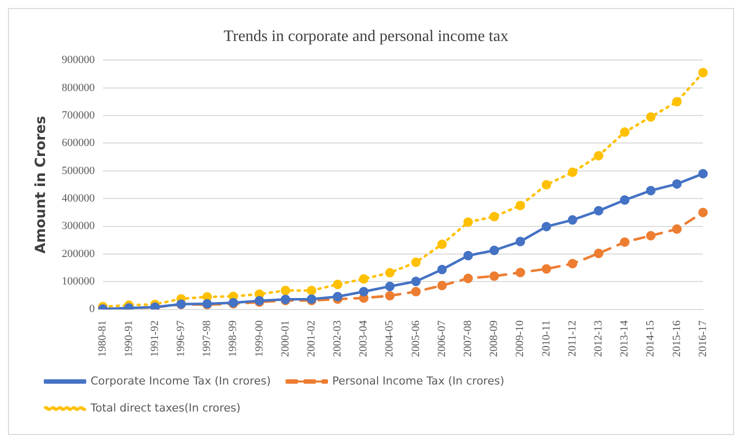  What do you see at coordinates (418, 381) in the screenshot?
I see `legend-label: Personal Income Tax (In crores)` at bounding box center [418, 381].